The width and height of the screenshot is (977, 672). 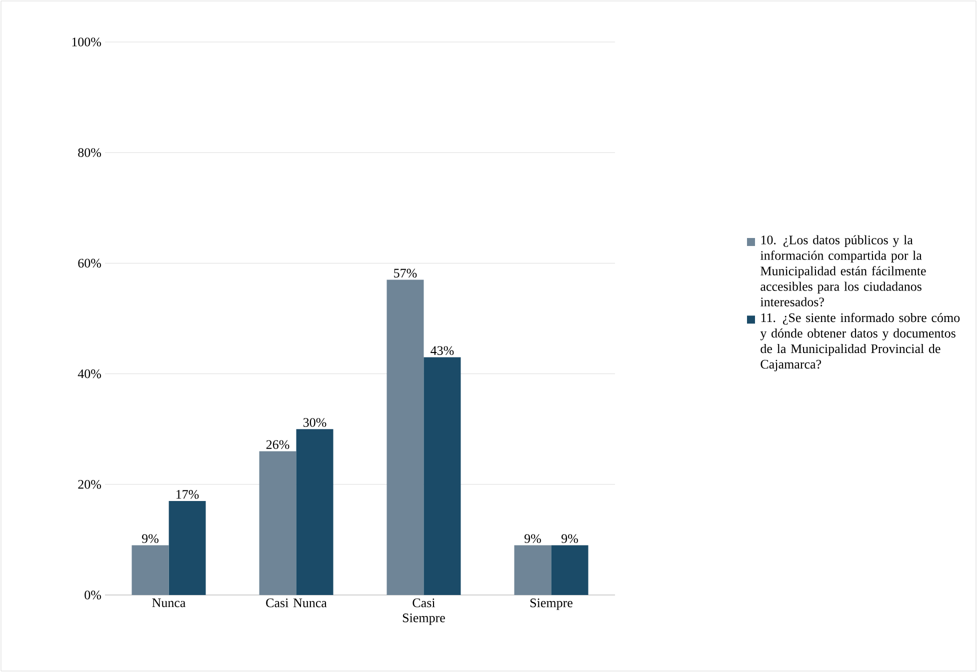 What do you see at coordinates (296, 603) in the screenshot?
I see `x-tick-label: Casi Nunca` at bounding box center [296, 603].